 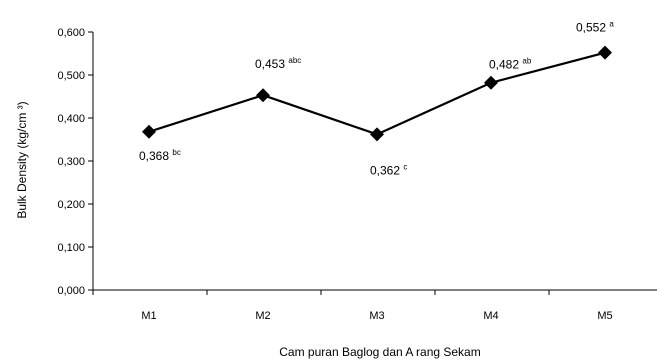 I want to click on data-label: 0,362 c, so click(x=388, y=169).